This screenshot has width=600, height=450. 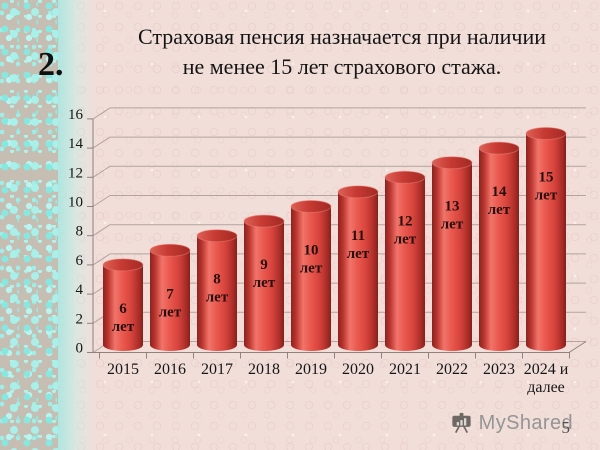 I want to click on slide-title-line-1: Страховая пенсия назначается при наличии, so click(x=342, y=36).